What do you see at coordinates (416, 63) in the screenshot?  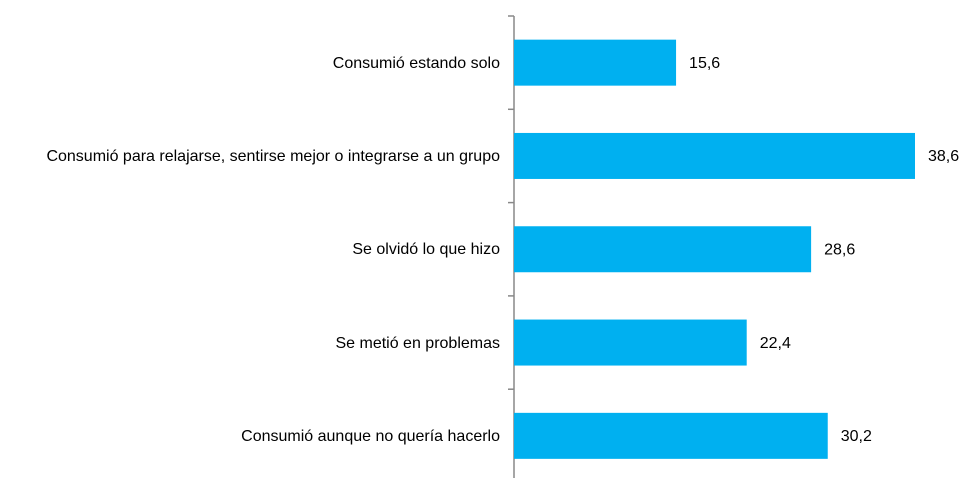 I see `category-label: Consumió estando solo` at bounding box center [416, 63].